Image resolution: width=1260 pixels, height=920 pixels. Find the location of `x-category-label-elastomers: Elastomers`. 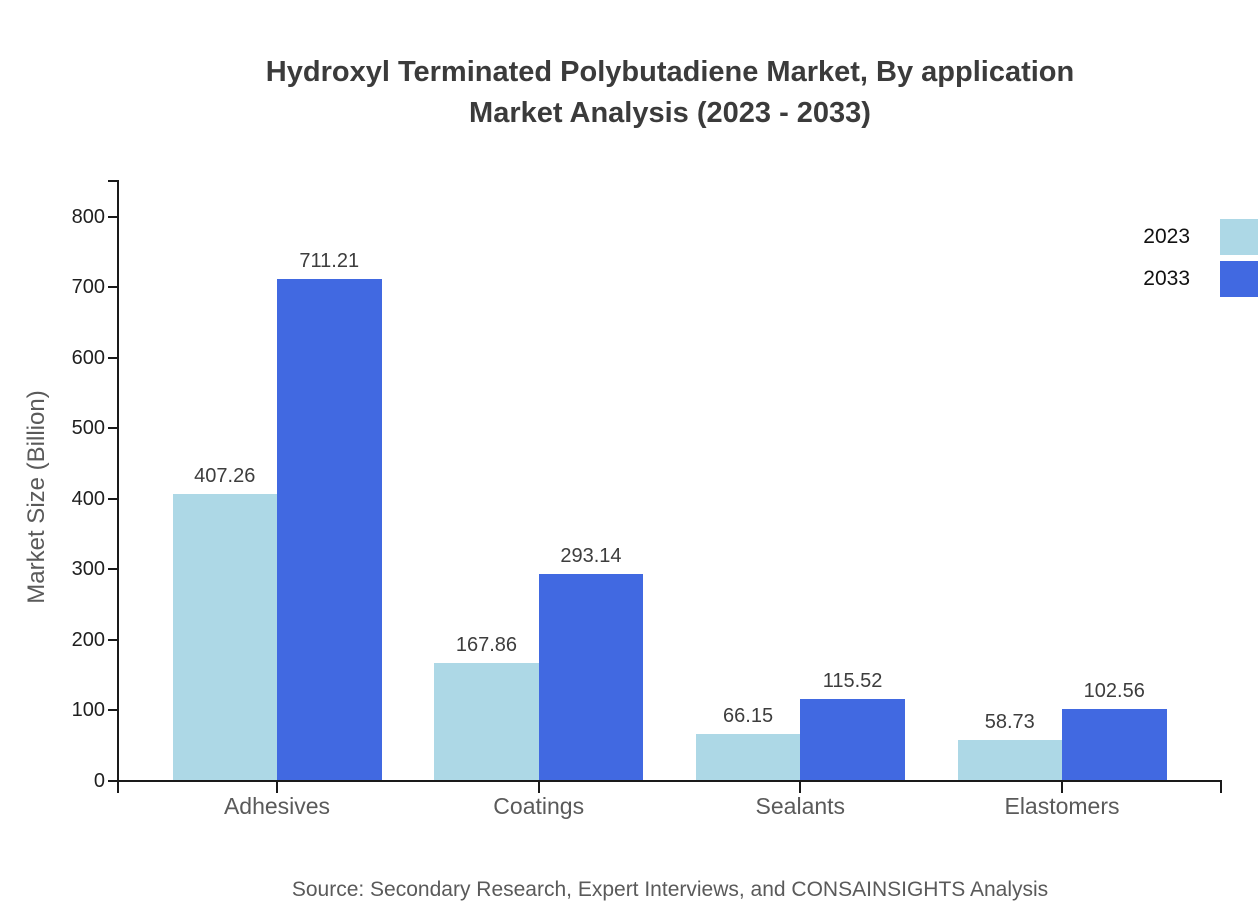

x-category-label-elastomers: Elastomers is located at coordinates (1062, 806).